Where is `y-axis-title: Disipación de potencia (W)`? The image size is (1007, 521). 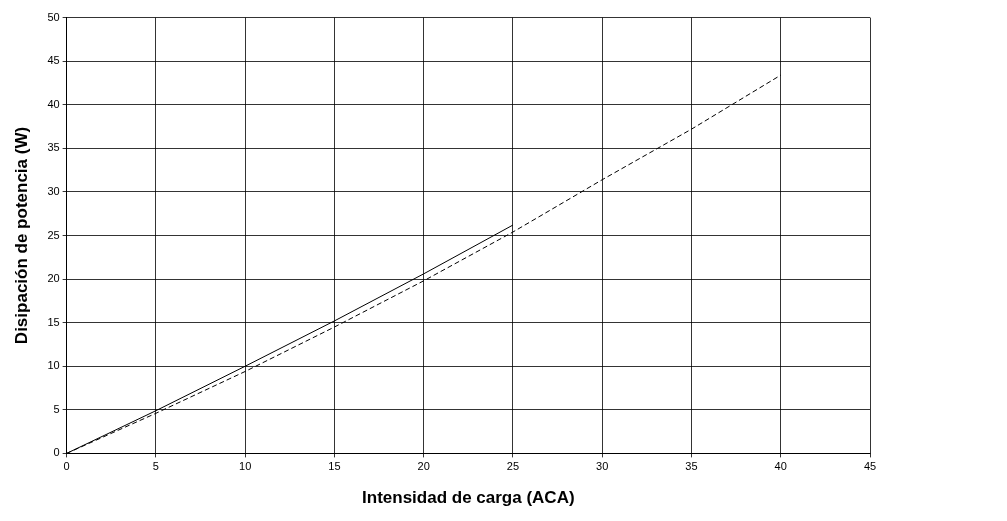 y-axis-title: Disipación de potencia (W) is located at coordinates (21, 235).